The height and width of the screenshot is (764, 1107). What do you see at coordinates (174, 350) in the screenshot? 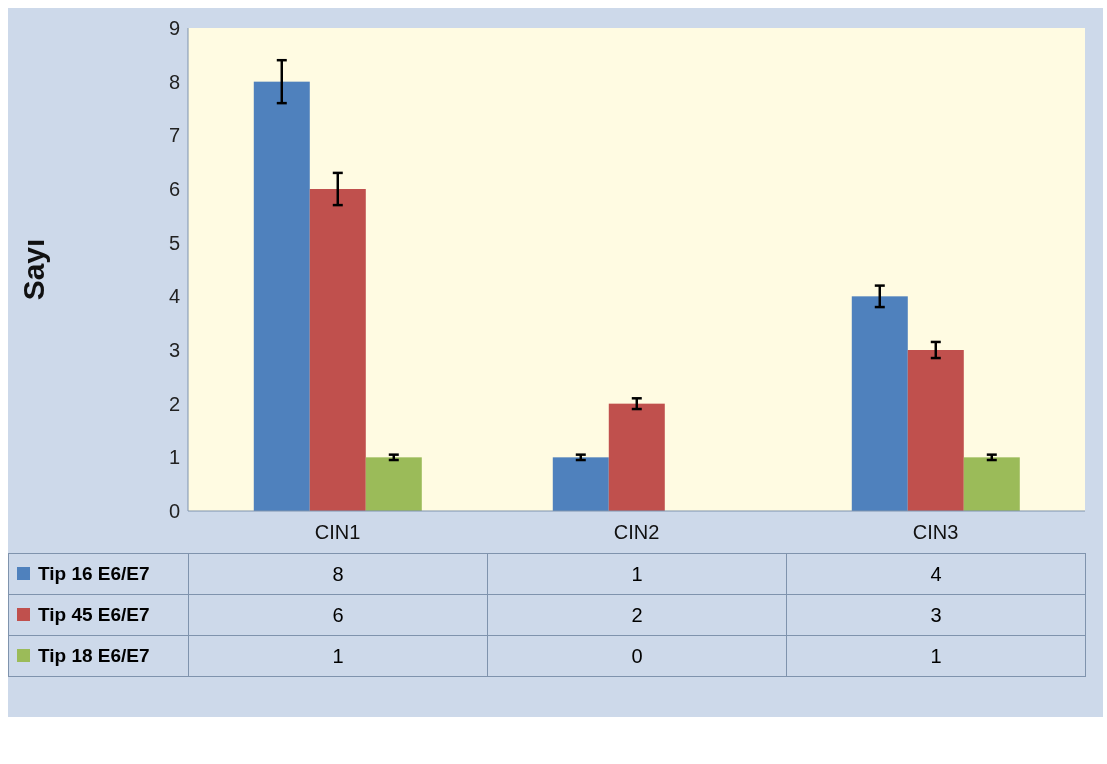
I see `y-tick-label: 3` at bounding box center [174, 350].